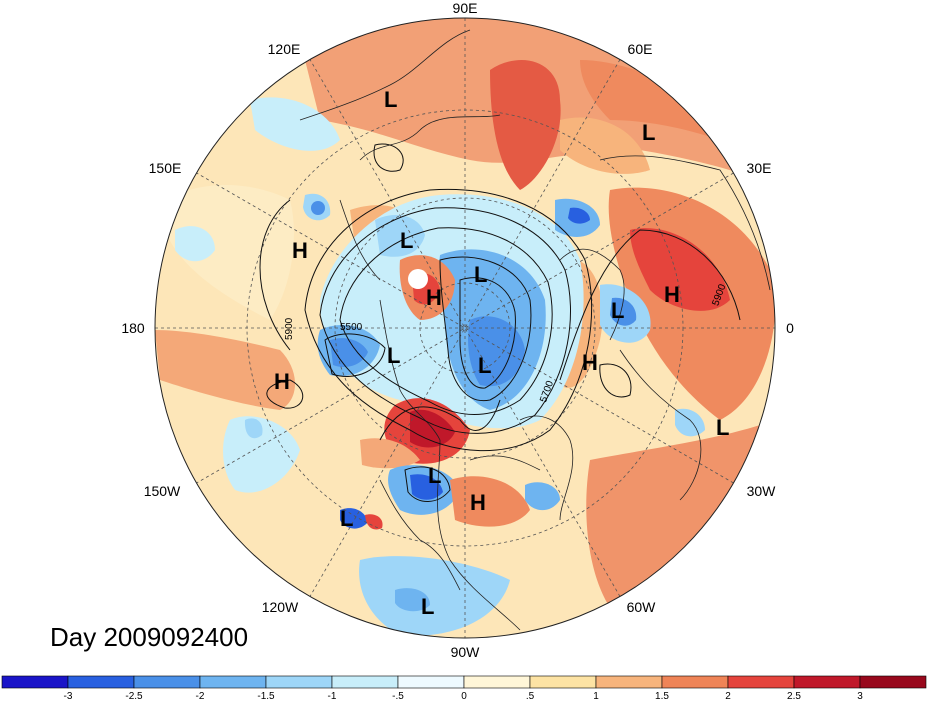 This screenshot has height=702, width=928. I want to click on colorbar-tick-label: -2.5, so click(134, 696).